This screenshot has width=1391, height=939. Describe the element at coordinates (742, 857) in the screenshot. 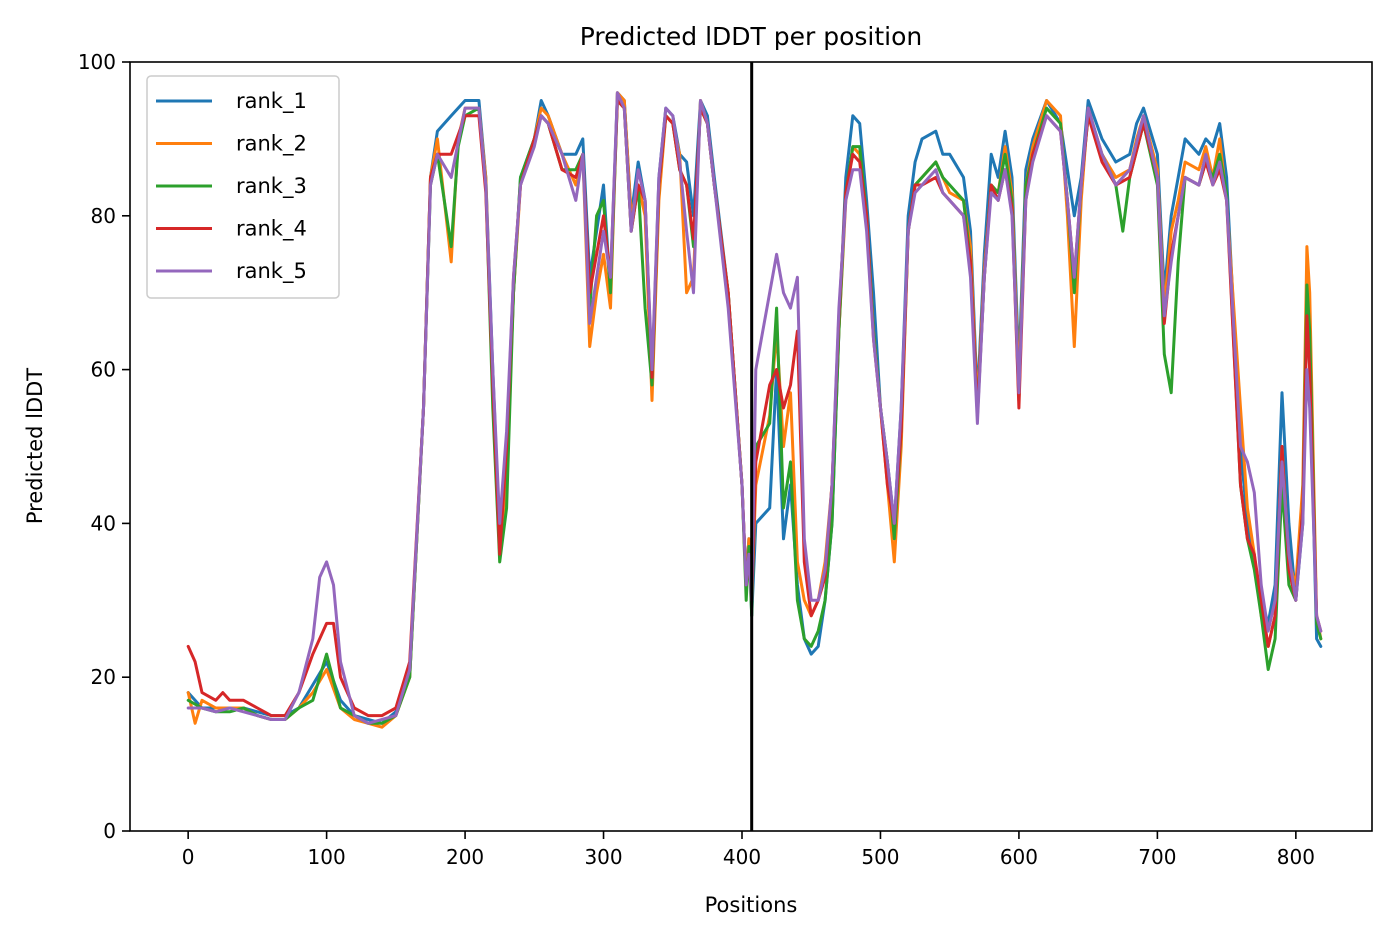

I see `x-tick-label: 400` at that location.